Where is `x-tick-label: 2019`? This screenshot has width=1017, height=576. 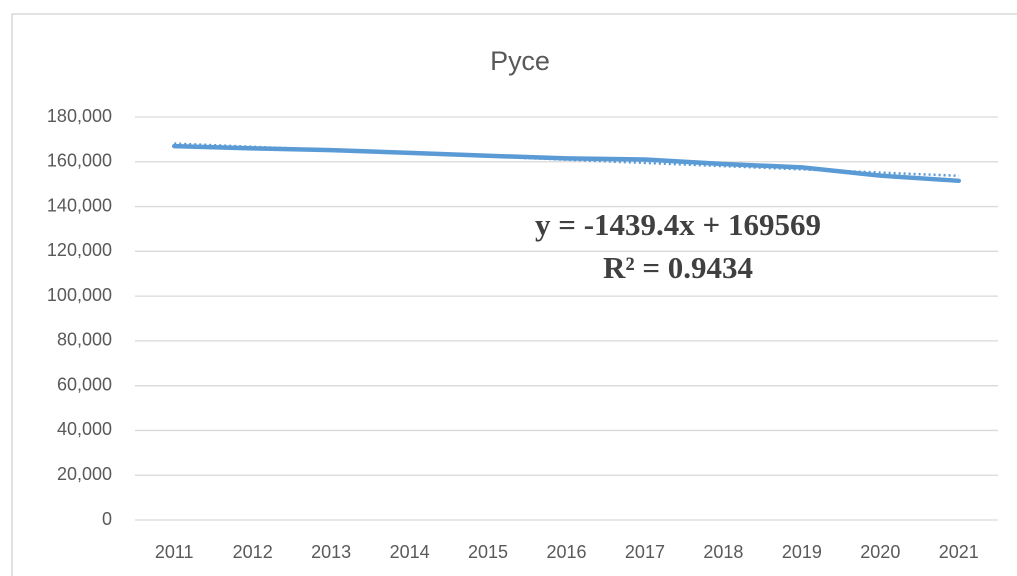
x-tick-label: 2019 is located at coordinates (802, 552).